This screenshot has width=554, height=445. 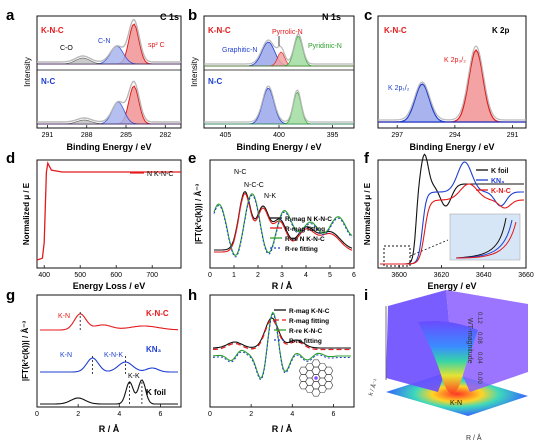 I want to click on panel-g-frame, so click(x=109, y=351).